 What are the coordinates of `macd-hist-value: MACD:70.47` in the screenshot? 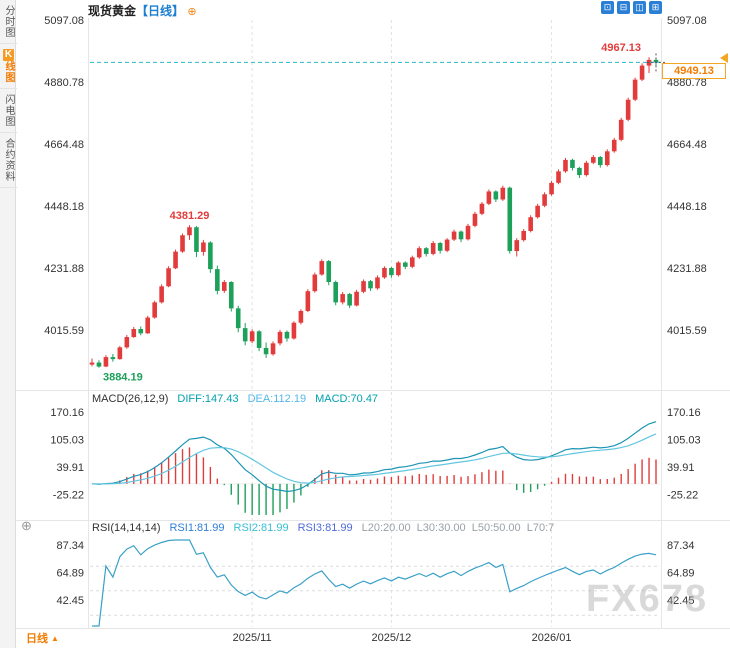 It's located at (347, 399).